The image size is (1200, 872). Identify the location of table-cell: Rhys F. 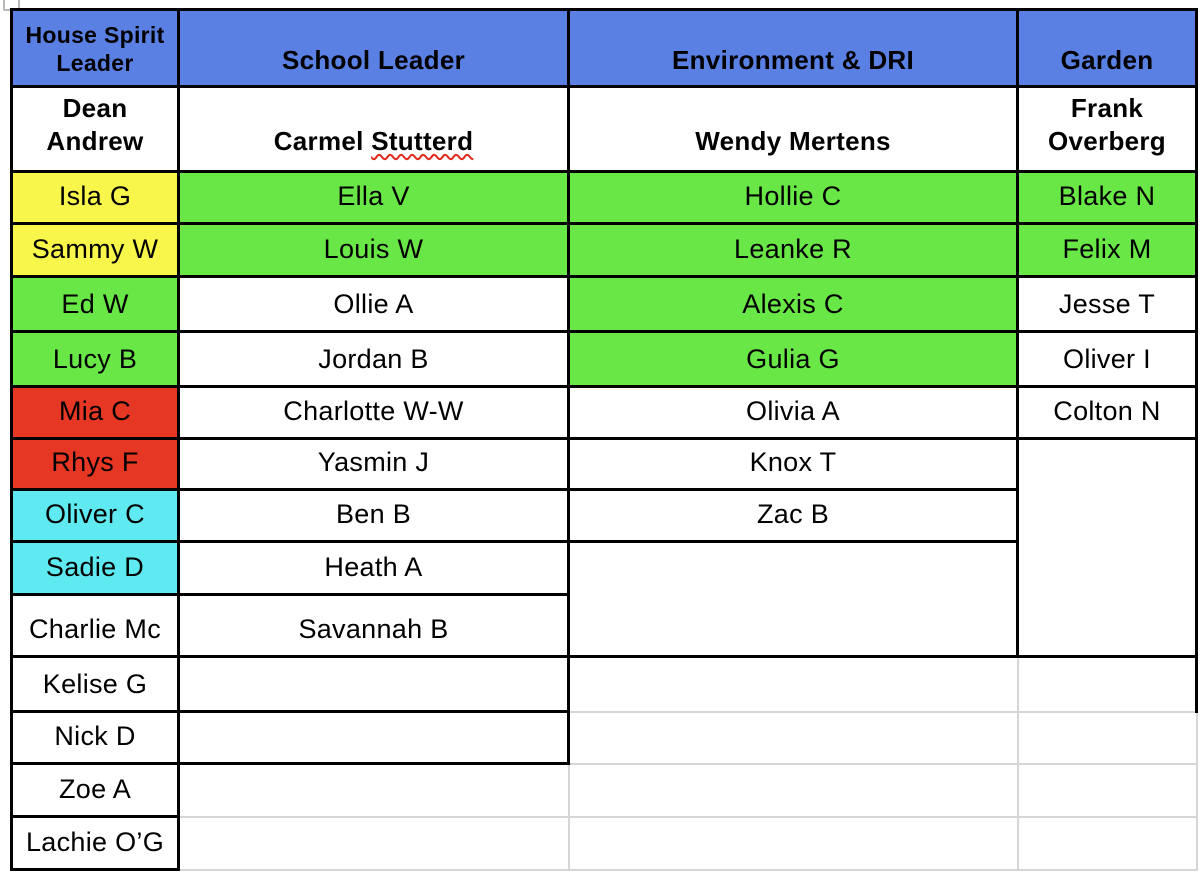
(95, 464).